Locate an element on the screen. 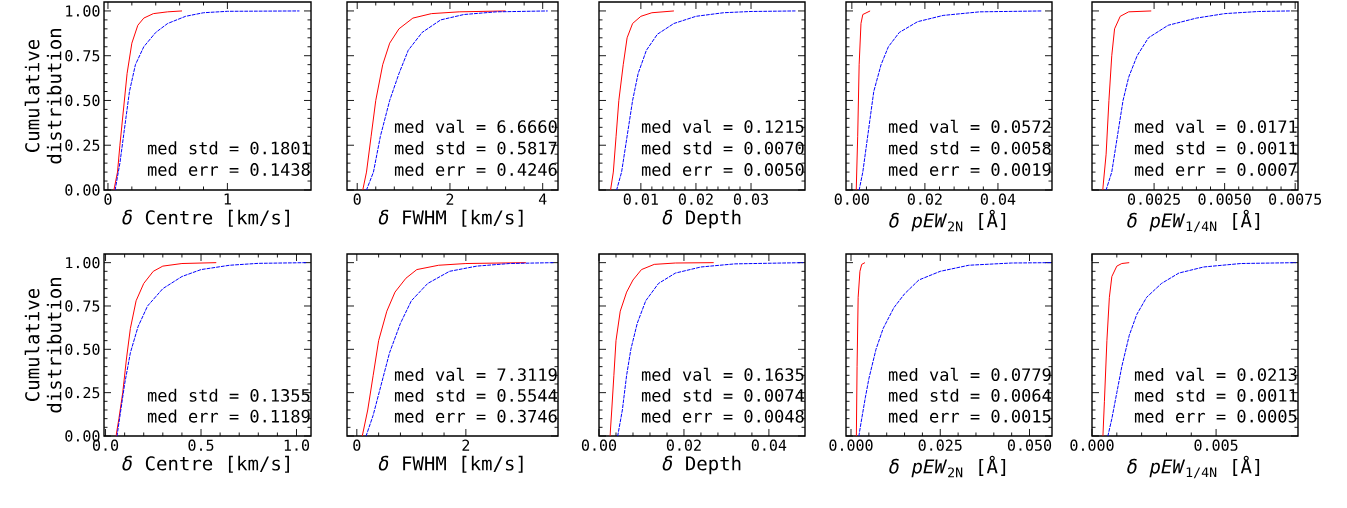 The width and height of the screenshot is (1347, 508). annotation: med err = 0.0048 is located at coordinates (722, 416).